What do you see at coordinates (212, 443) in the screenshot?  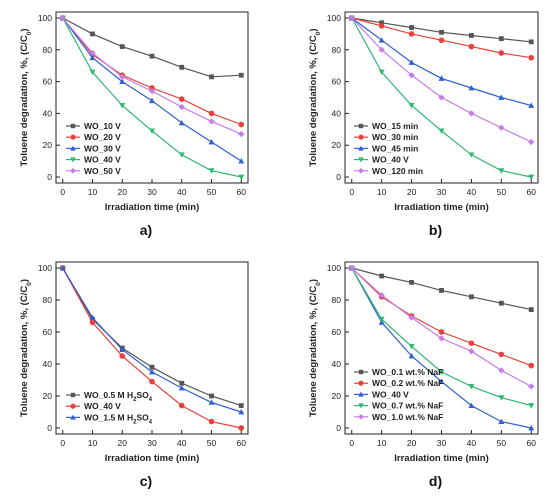 I see `x-tick-label: 50` at bounding box center [212, 443].